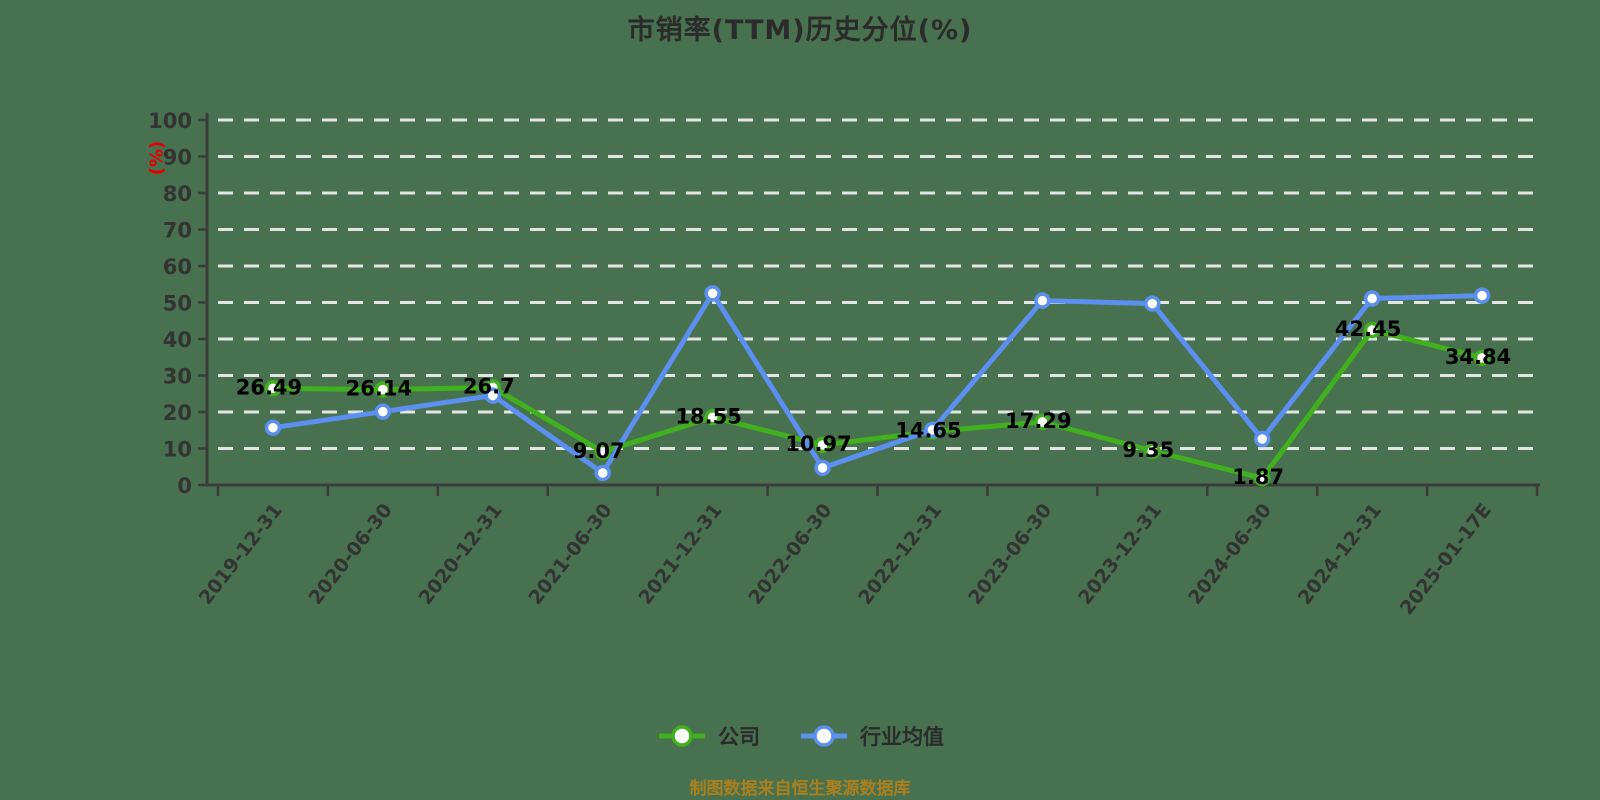 The width and height of the screenshot is (1600, 800). I want to click on chart-title: 市销率(TTM)历史分位(%), so click(800, 30).